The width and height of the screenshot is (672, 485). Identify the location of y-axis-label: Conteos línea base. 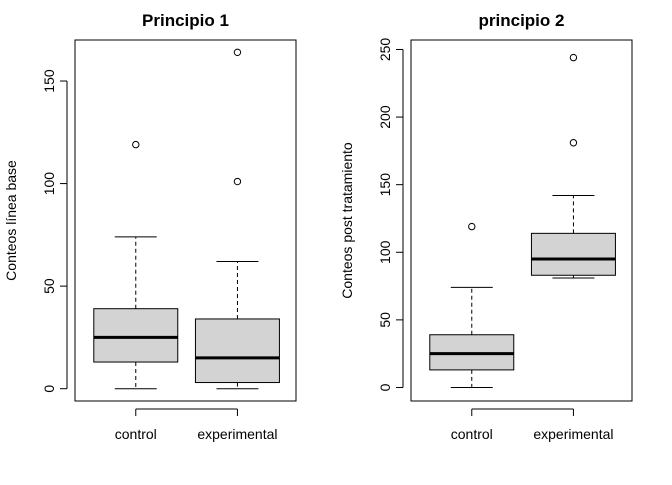
(11, 220).